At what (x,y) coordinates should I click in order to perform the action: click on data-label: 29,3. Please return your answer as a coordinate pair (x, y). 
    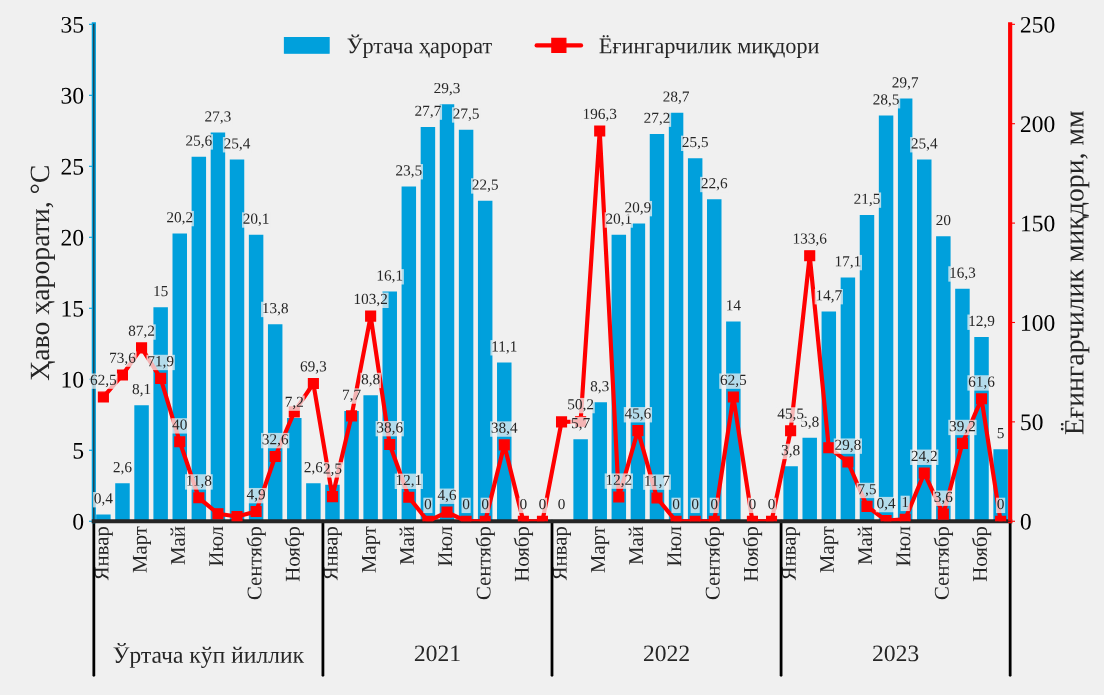
    Looking at the image, I should click on (447, 89).